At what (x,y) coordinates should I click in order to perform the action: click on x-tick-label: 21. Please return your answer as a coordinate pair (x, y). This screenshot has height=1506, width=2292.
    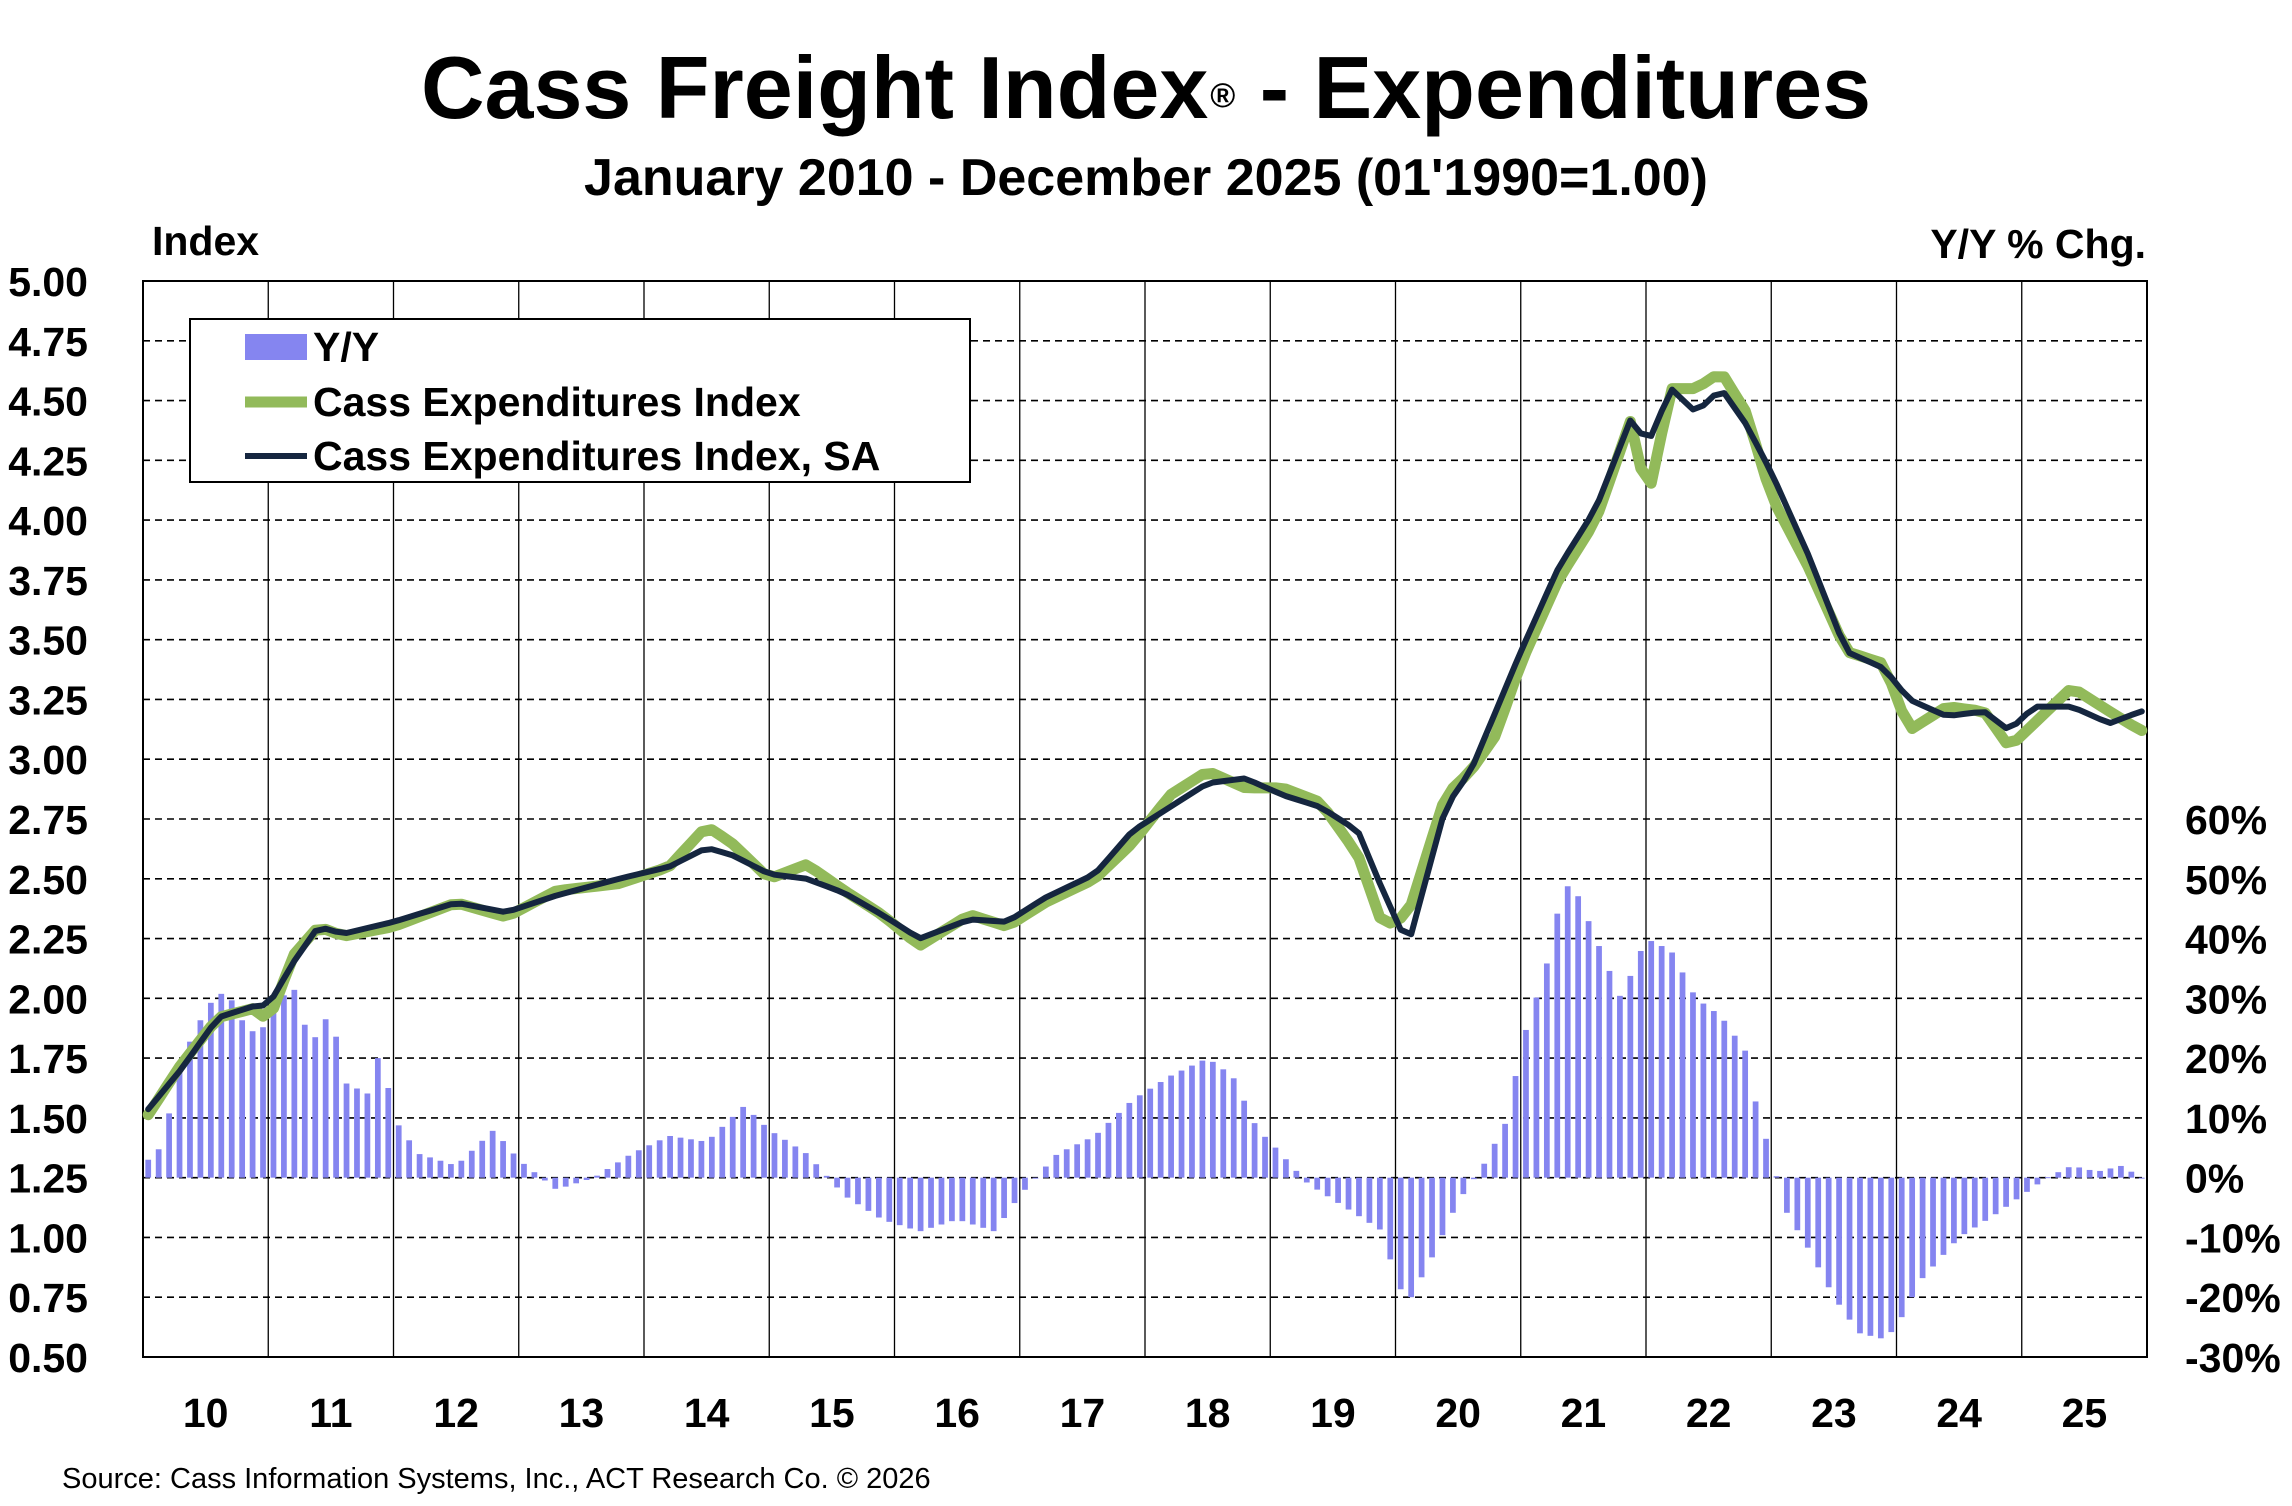
    Looking at the image, I should click on (1584, 1413).